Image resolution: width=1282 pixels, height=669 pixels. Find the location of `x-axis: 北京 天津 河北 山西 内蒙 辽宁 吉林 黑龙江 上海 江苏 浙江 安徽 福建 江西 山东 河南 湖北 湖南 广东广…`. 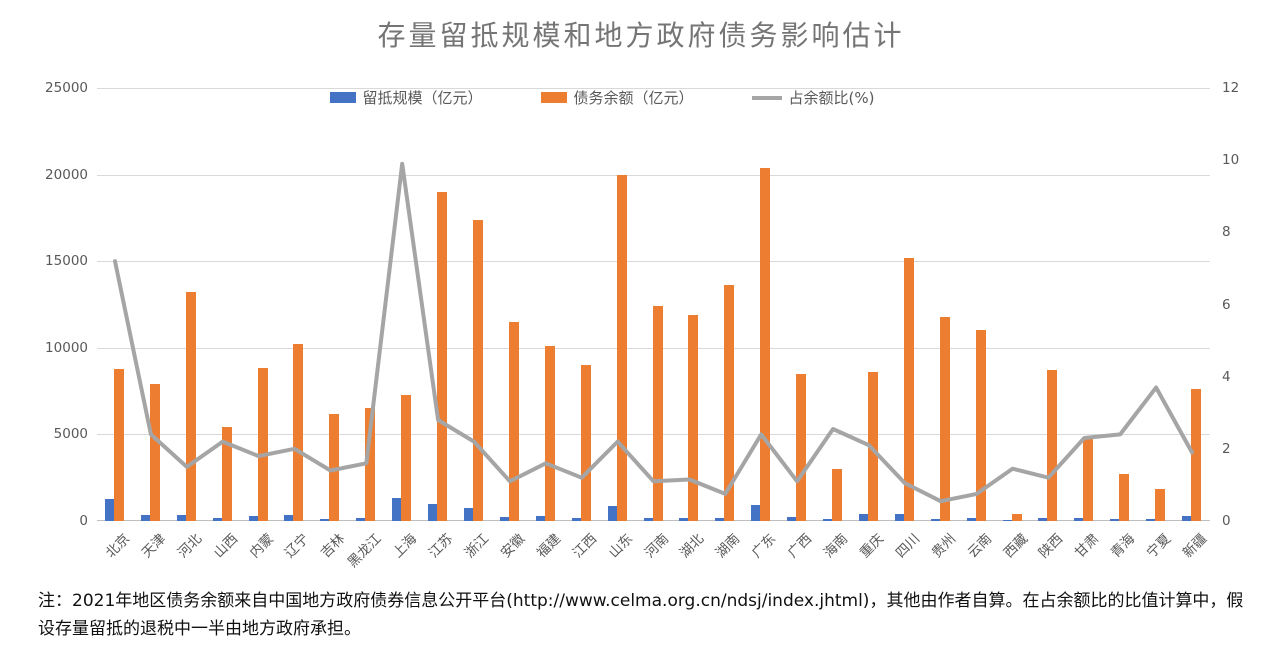

x-axis: 北京 天津 河北 山西 内蒙 辽宁 吉林 黑龙江 上海 江苏 浙江 安徽 福建 江西 山东 河南 湖北 湖南 广东广… is located at coordinates (654, 556).